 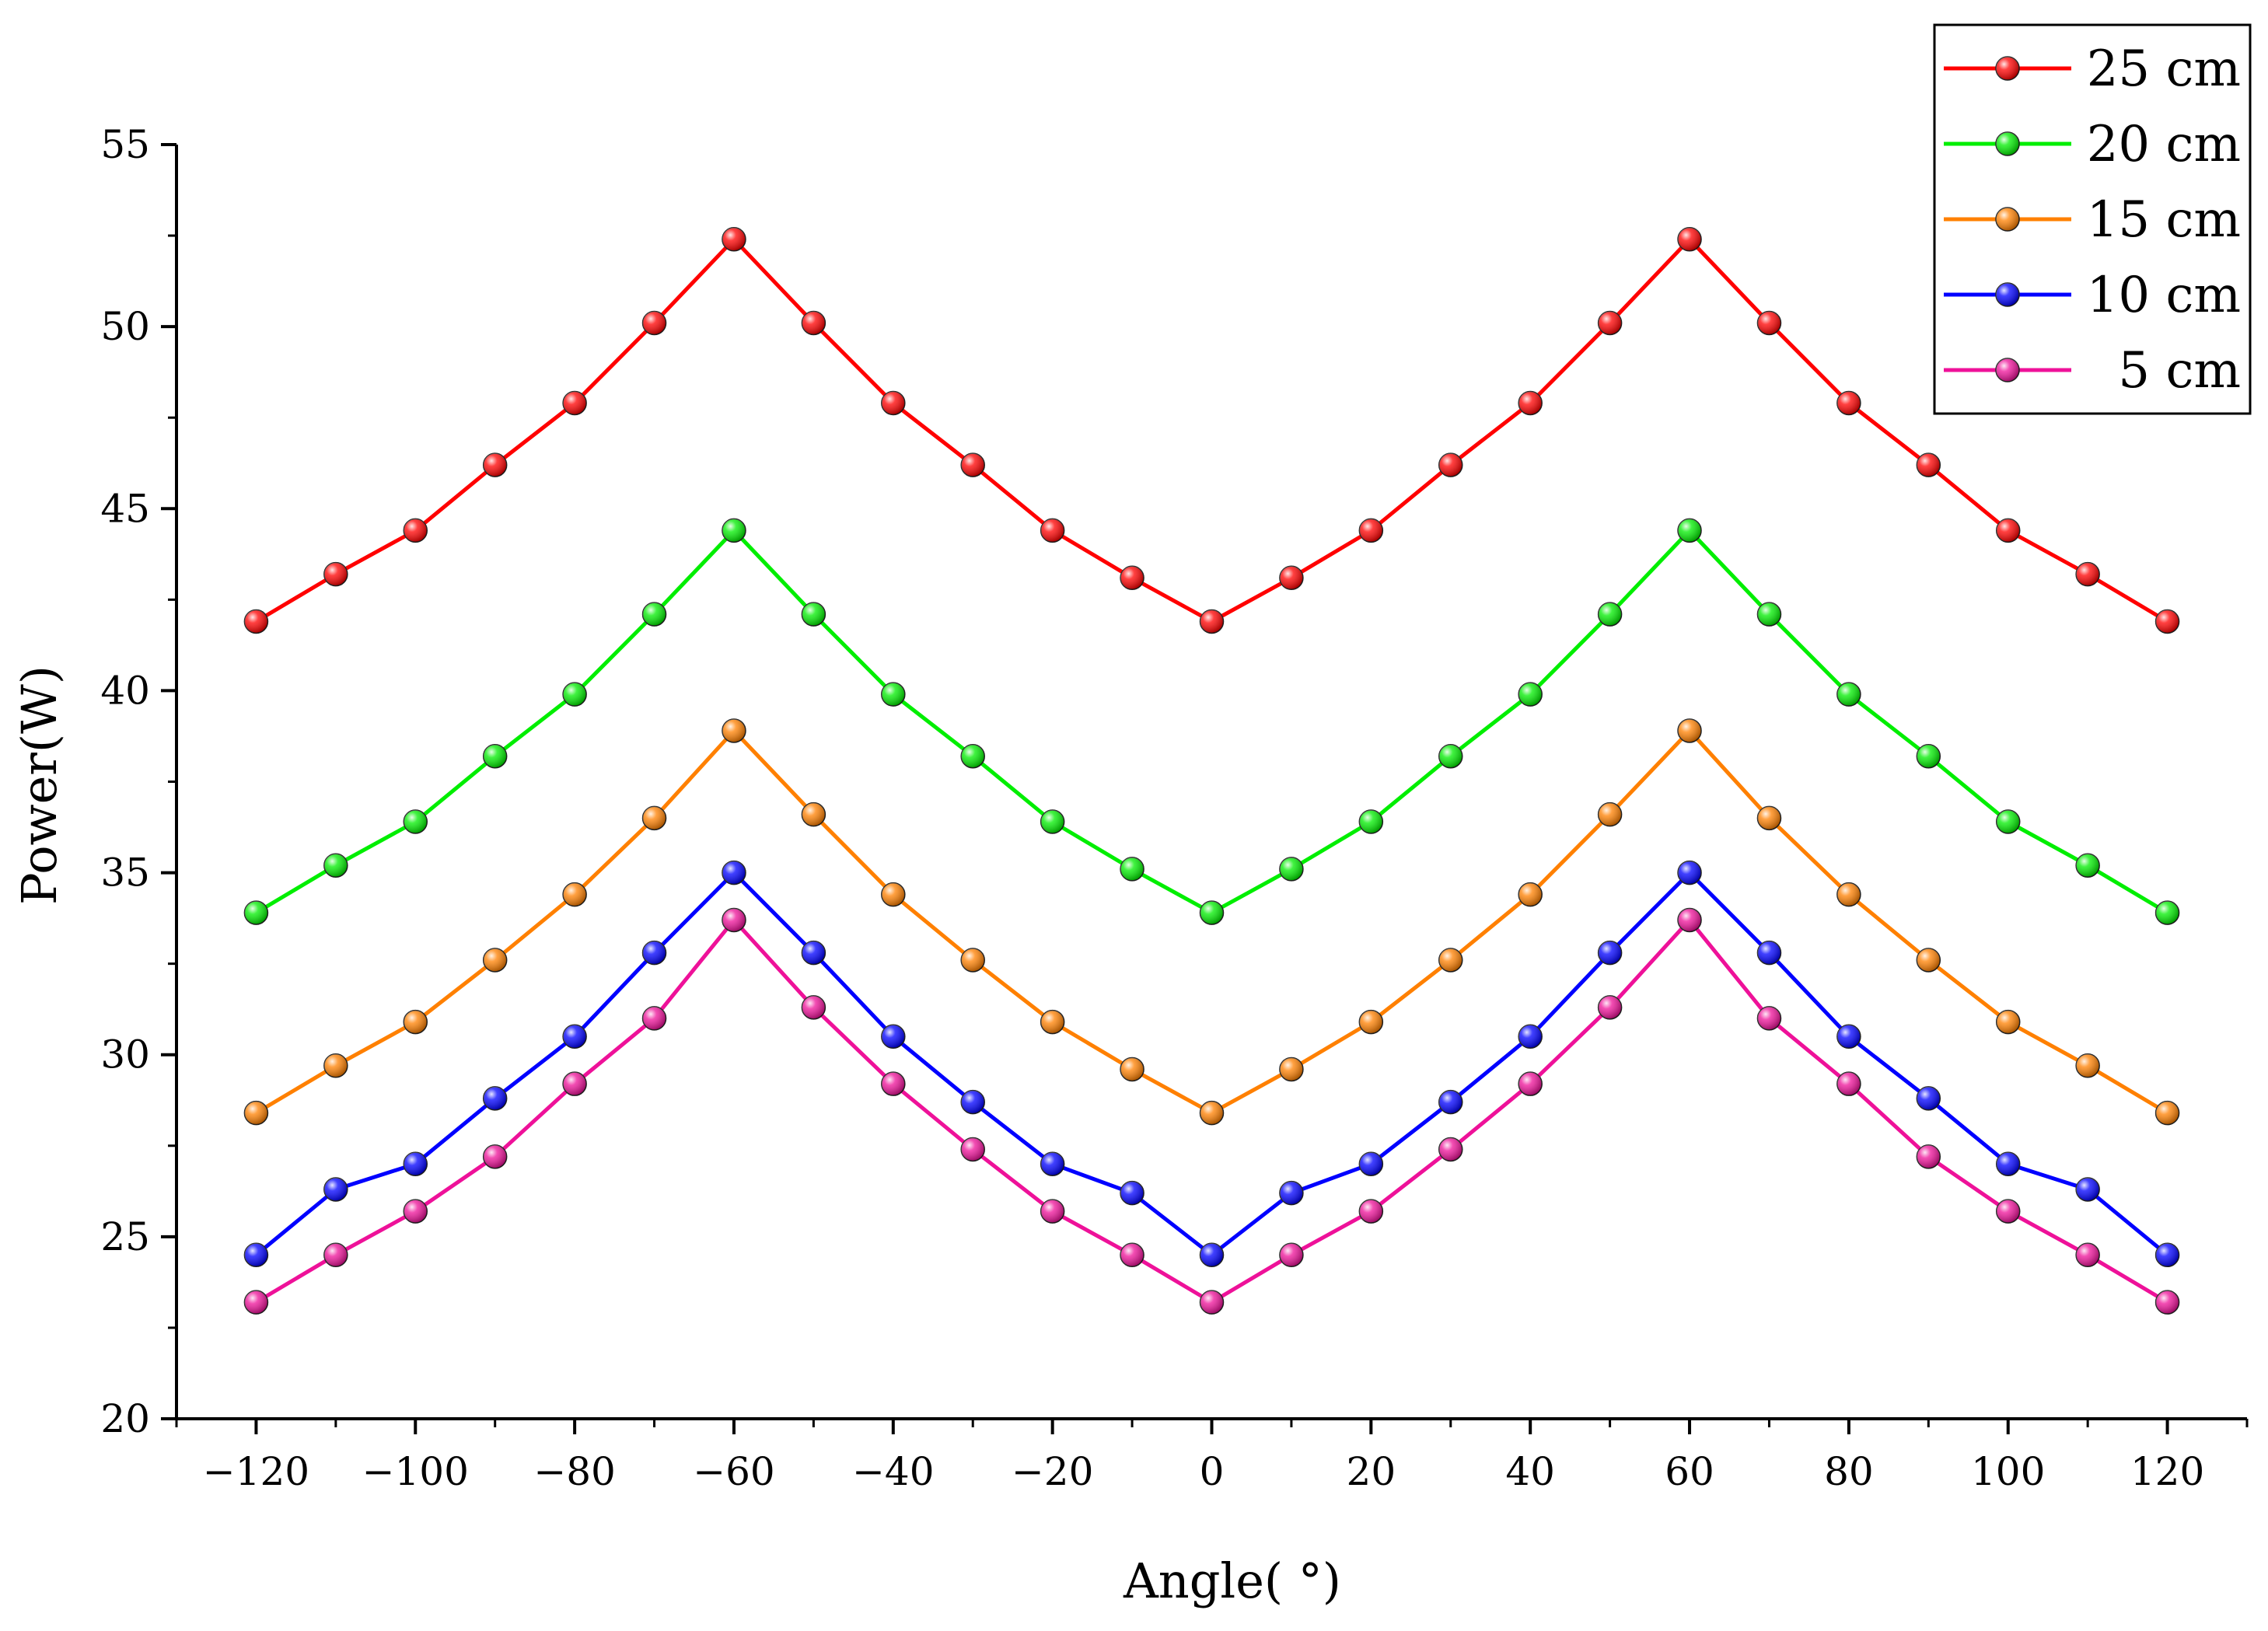 What do you see at coordinates (125, 144) in the screenshot?
I see `y-tick-label: 55` at bounding box center [125, 144].